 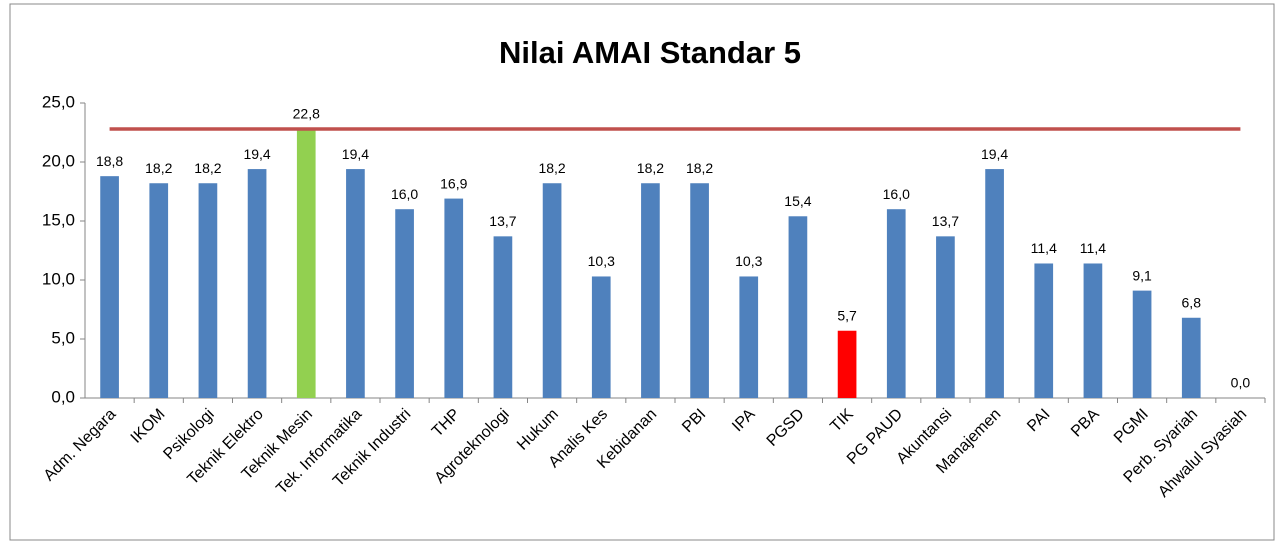 I want to click on value-label: 22,8, so click(x=306, y=114).